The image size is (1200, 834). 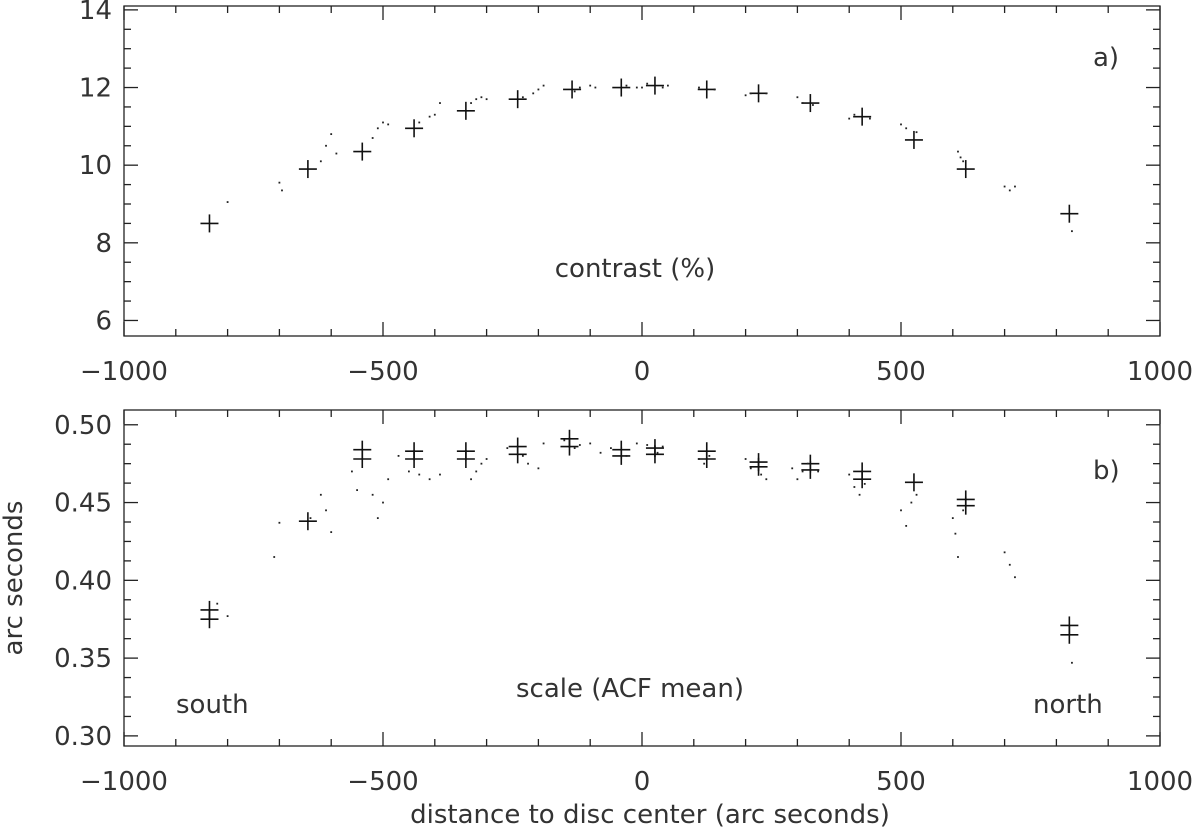 I want to click on panel-a-data-marks, so click(x=639, y=154).